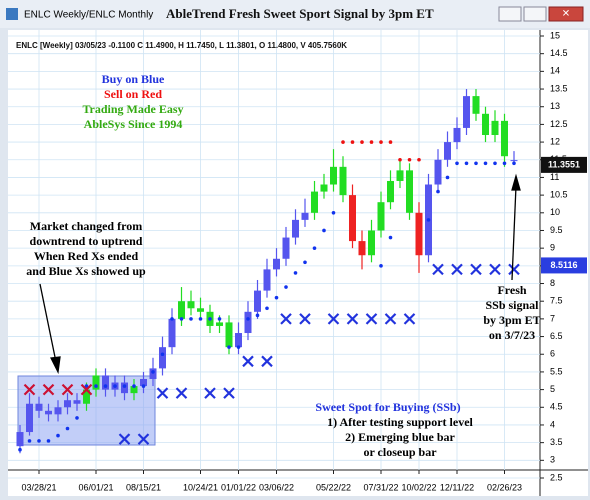 The height and width of the screenshot is (500, 590). I want to click on y-tick-label: 9, so click(552, 248).